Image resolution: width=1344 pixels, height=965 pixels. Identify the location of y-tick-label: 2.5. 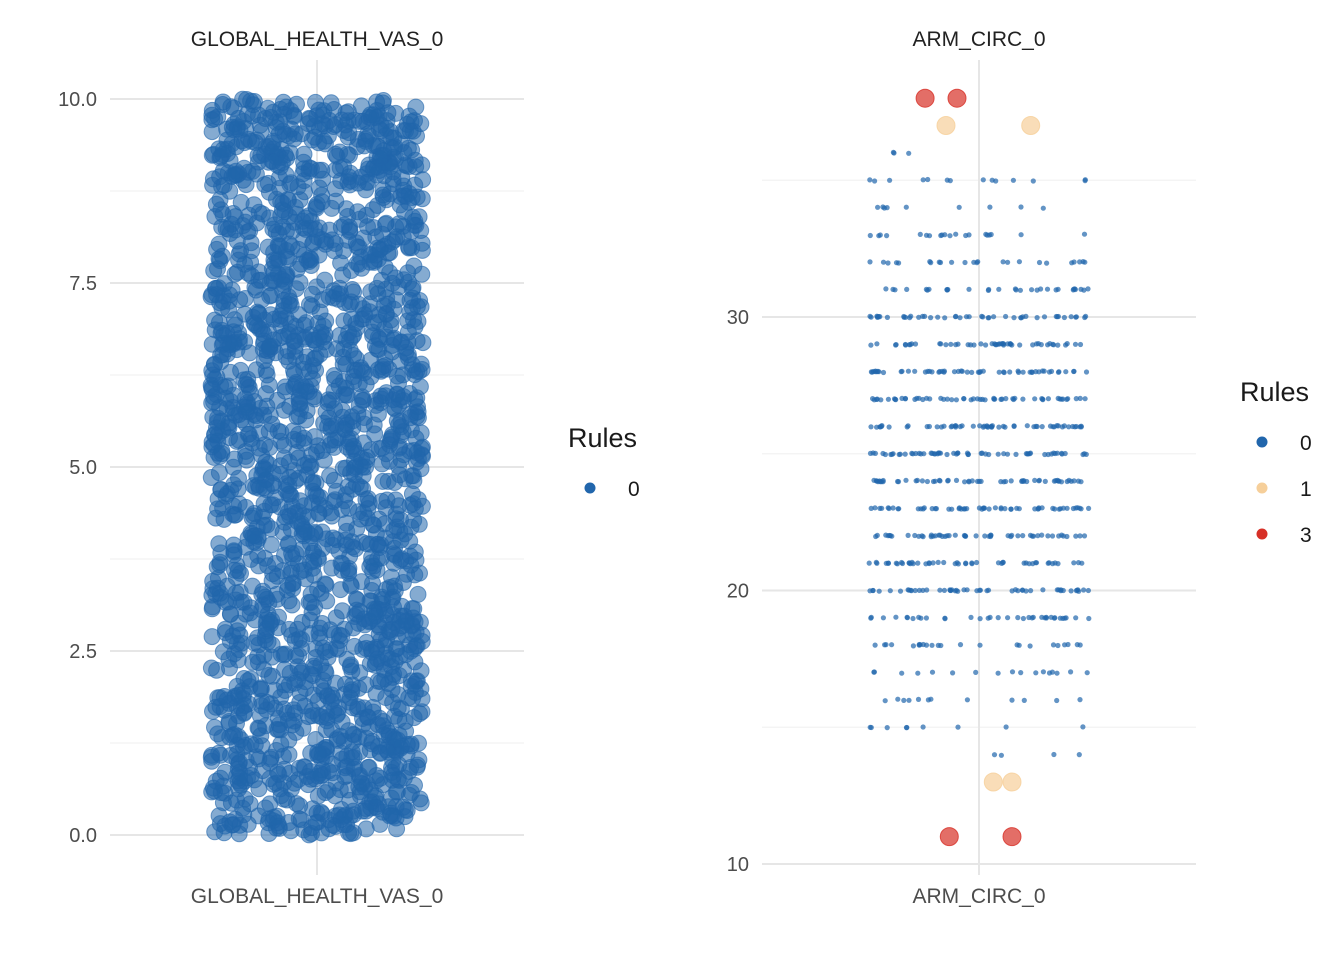
(83, 652).